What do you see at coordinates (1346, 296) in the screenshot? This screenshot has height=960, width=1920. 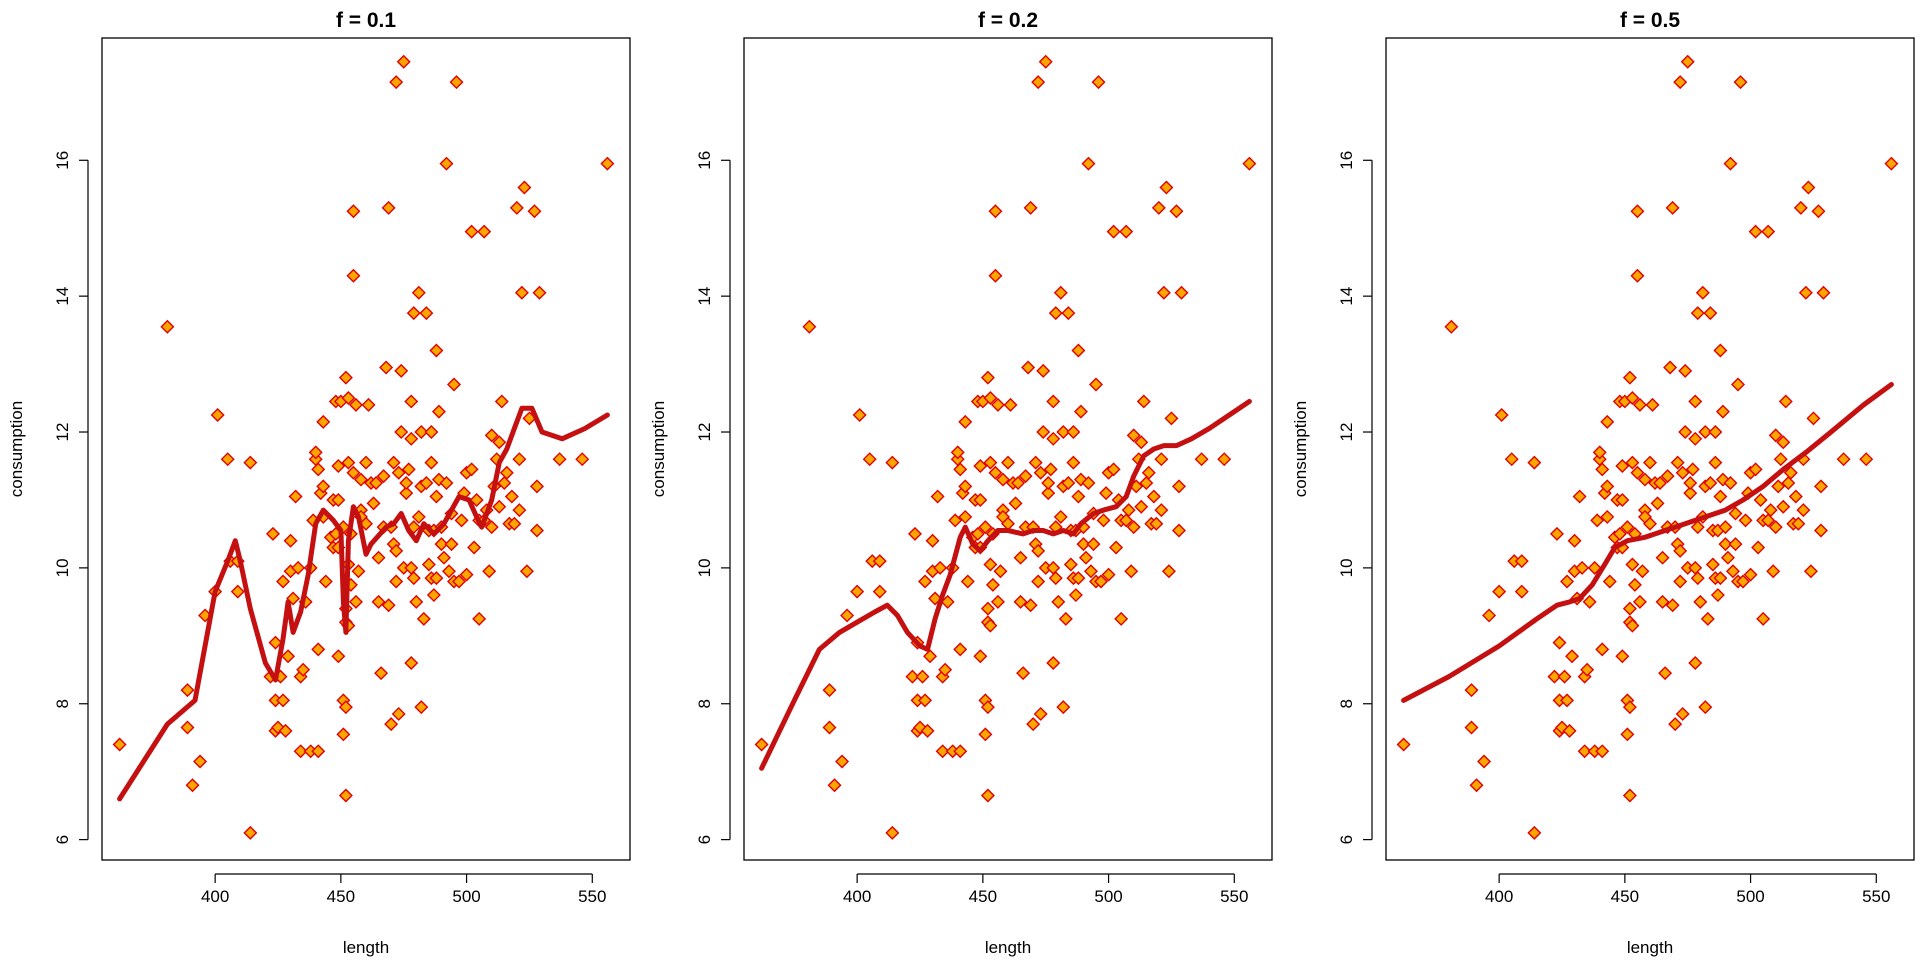 I see `y-tick-label: 14` at bounding box center [1346, 296].